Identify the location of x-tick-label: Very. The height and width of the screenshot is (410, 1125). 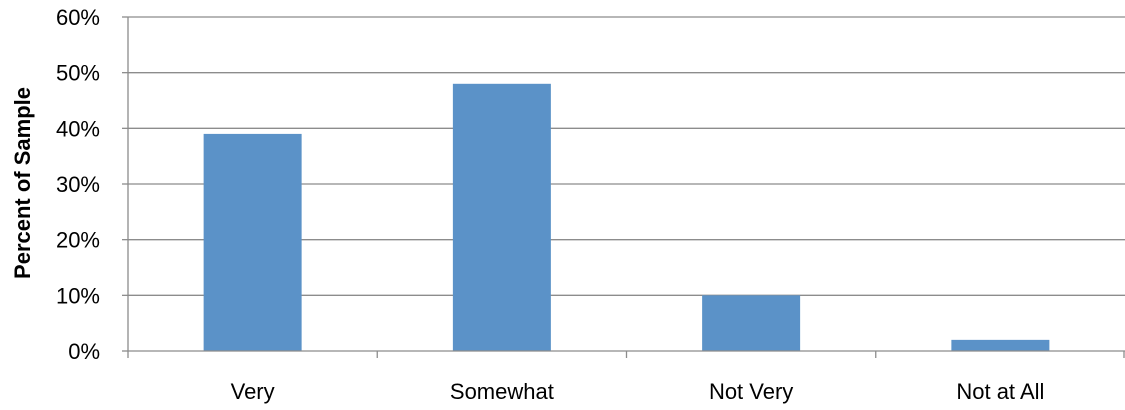
(253, 391).